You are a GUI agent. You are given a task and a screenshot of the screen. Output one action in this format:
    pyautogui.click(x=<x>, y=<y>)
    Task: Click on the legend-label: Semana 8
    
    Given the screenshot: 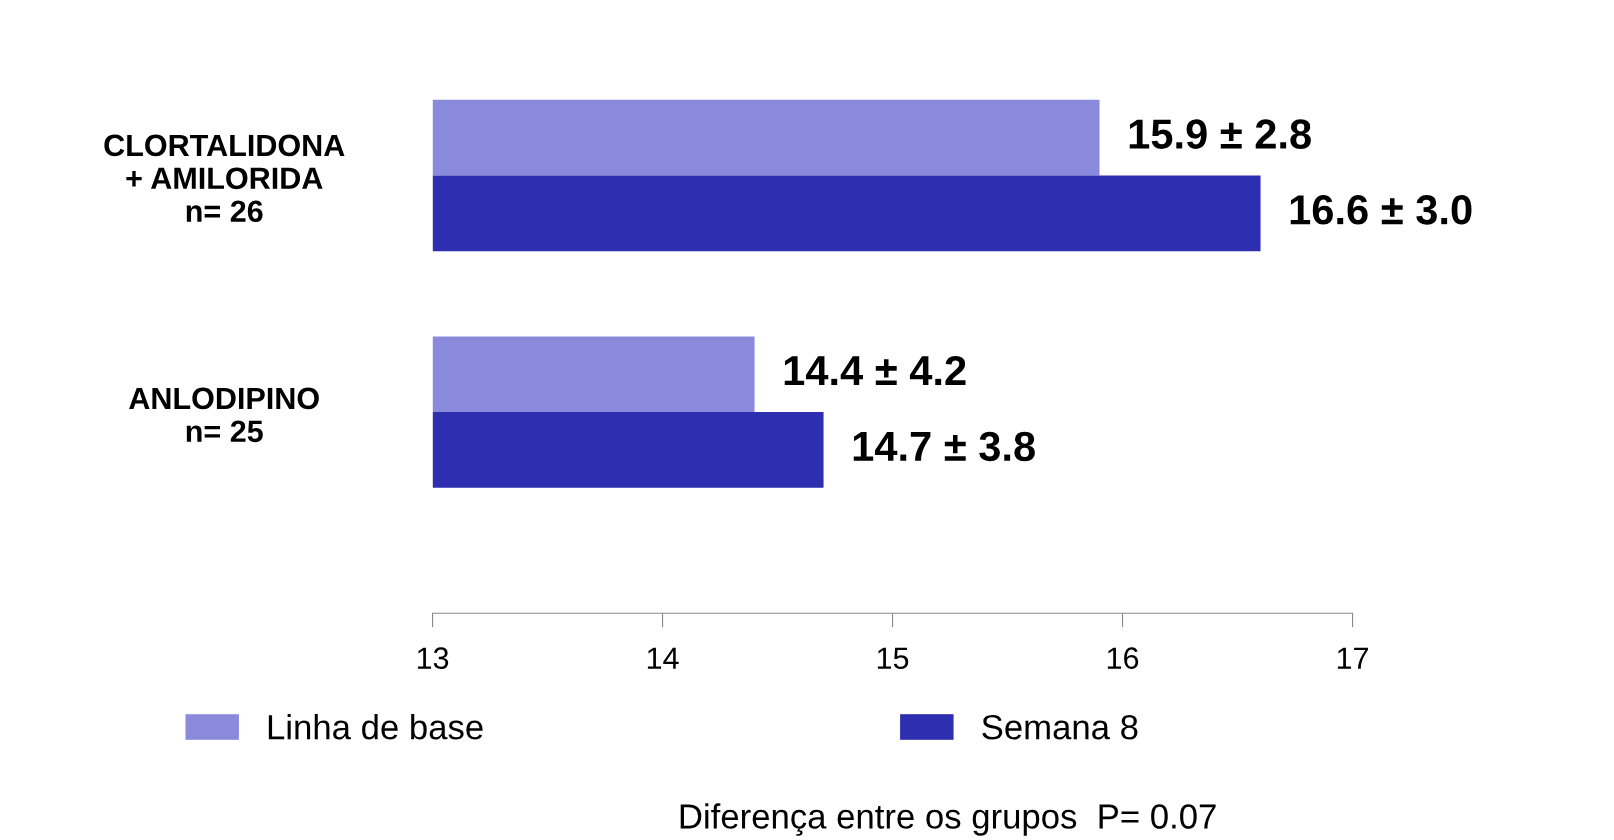 What is the action you would take?
    pyautogui.click(x=1060, y=727)
    